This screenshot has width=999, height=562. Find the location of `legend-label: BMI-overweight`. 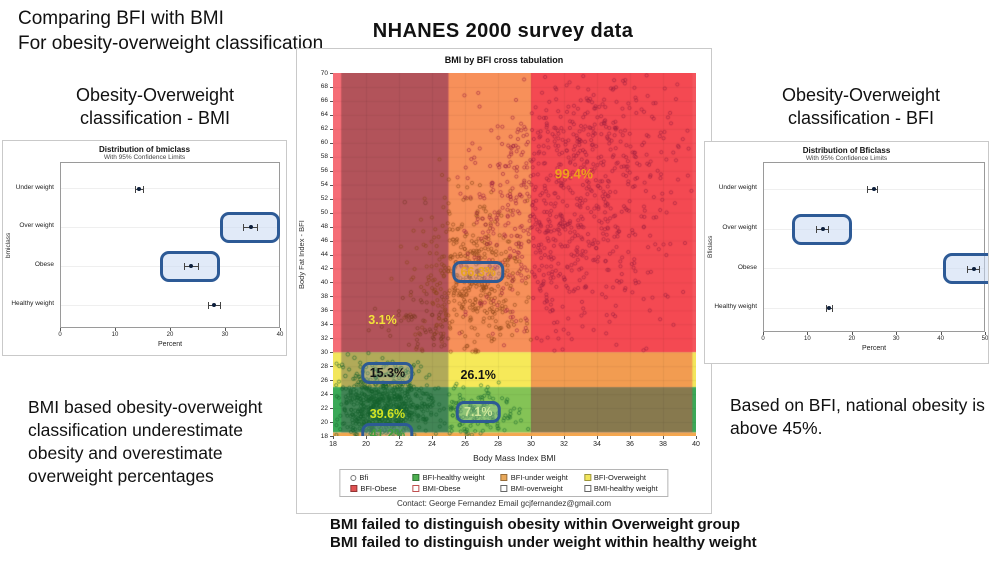

legend-label: BMI-overweight is located at coordinates (536, 488).